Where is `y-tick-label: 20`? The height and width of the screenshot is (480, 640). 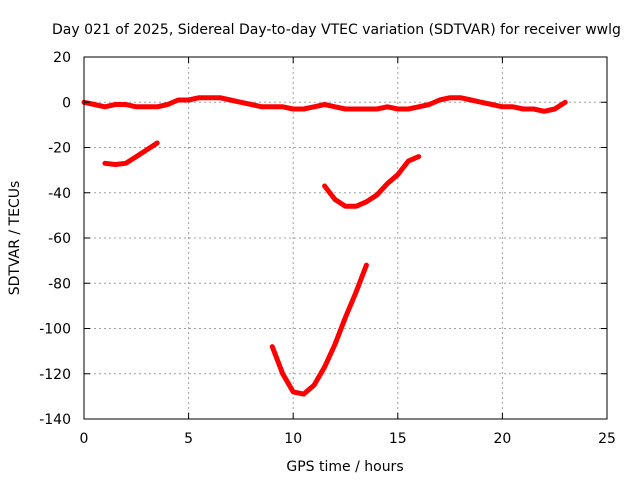
y-tick-label: 20 is located at coordinates (62, 58).